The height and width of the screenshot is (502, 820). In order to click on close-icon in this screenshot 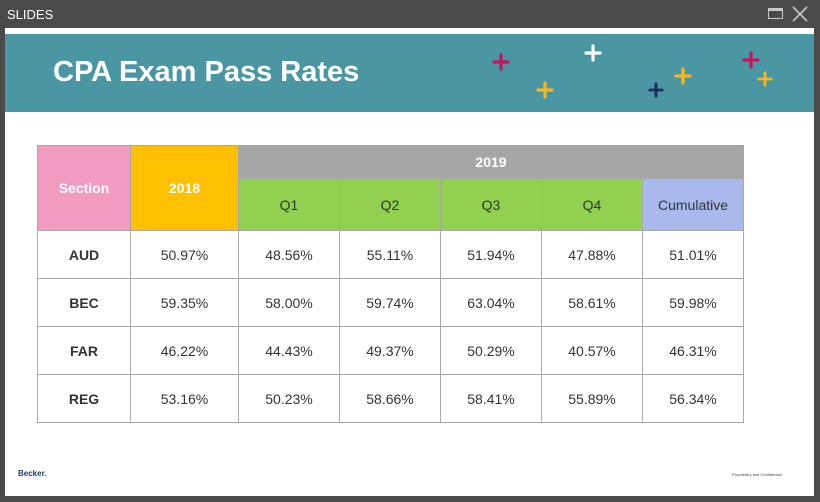, I will do `click(800, 14)`.